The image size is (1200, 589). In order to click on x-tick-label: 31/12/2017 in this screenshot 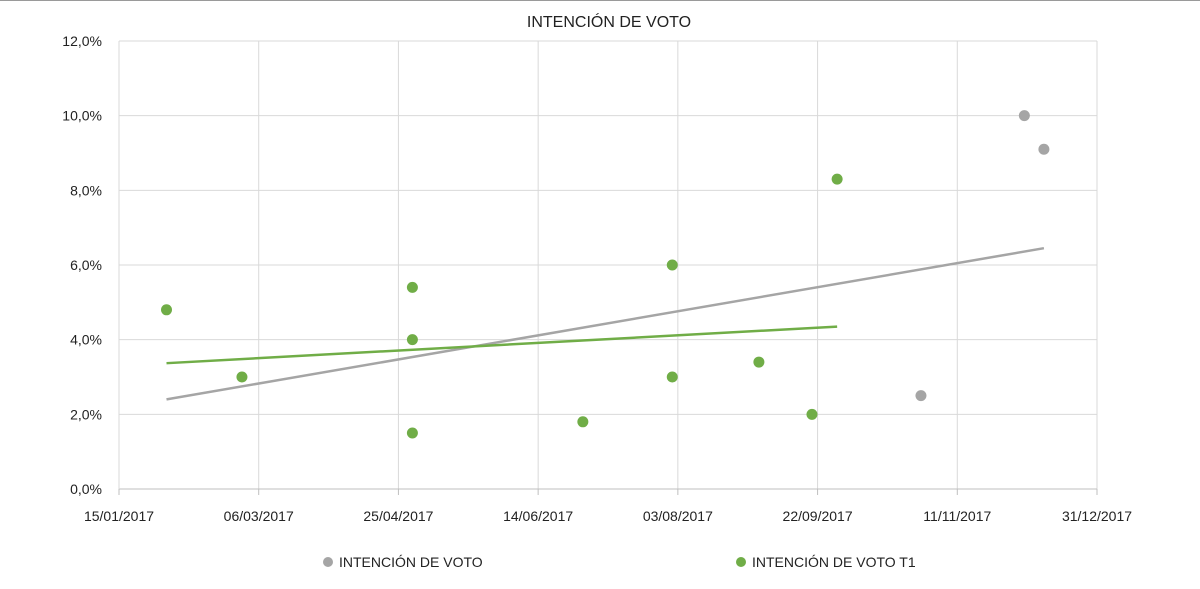, I will do `click(1097, 516)`.